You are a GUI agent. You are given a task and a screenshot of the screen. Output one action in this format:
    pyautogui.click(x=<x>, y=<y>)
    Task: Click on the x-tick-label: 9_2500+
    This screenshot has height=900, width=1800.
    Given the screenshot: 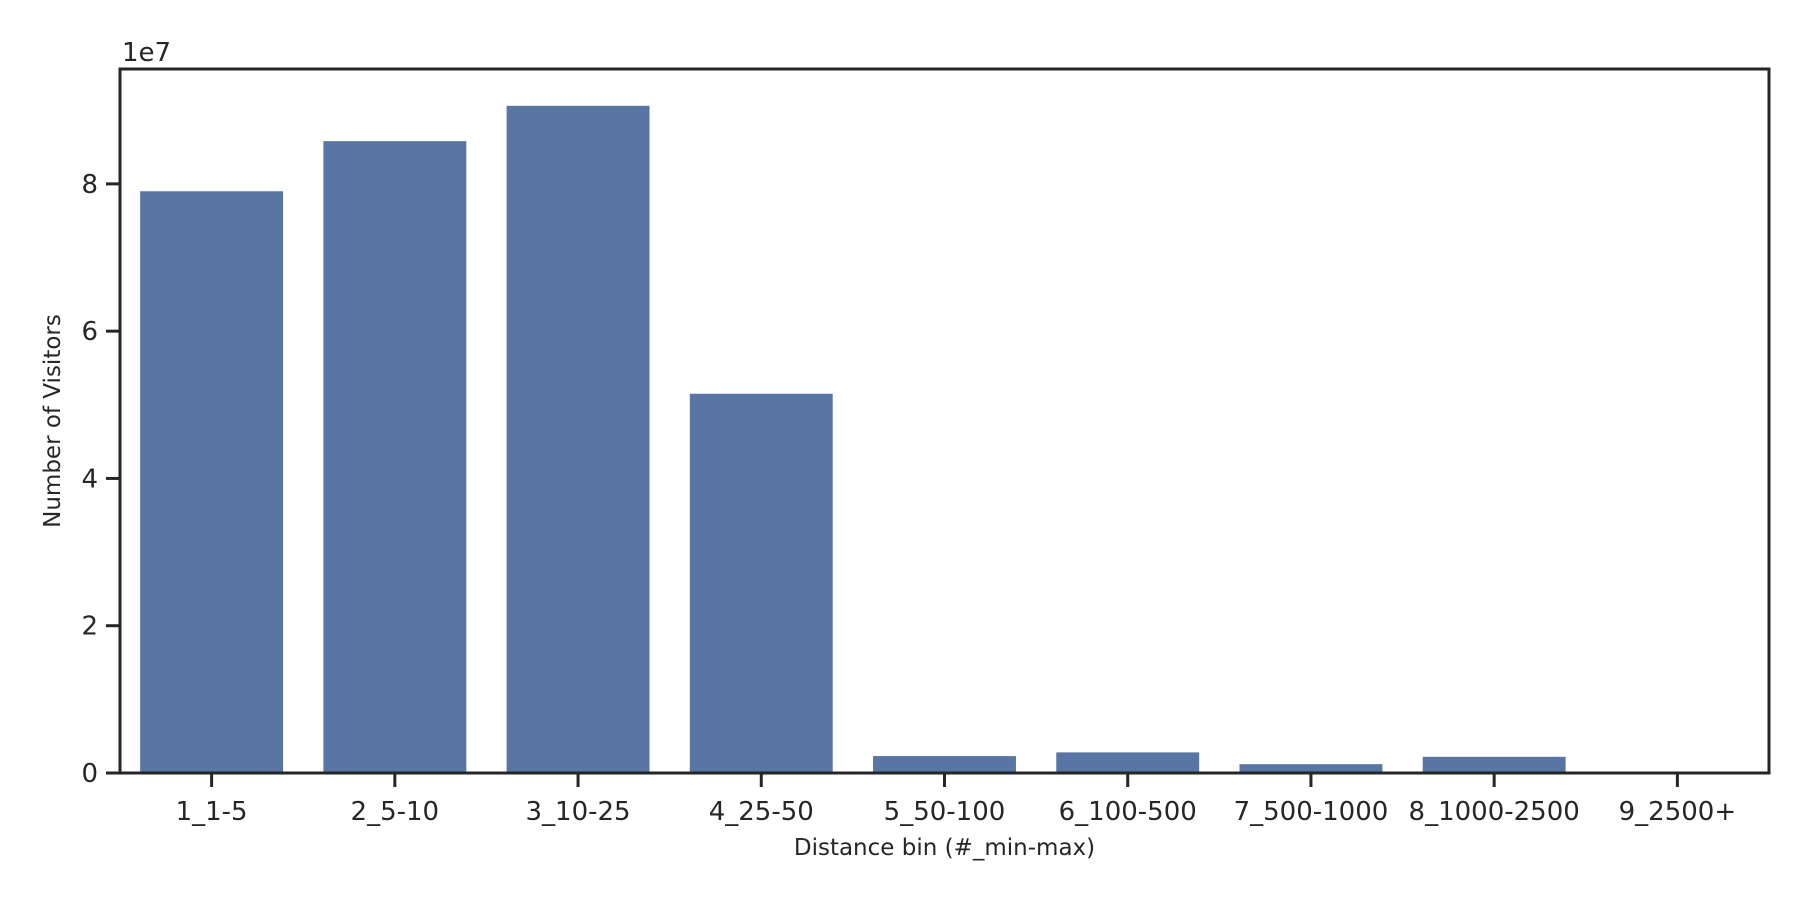 What is the action you would take?
    pyautogui.click(x=1678, y=812)
    